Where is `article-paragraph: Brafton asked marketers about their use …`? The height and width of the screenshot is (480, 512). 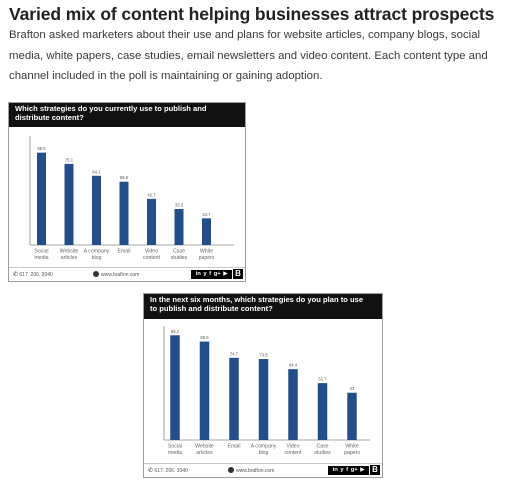
article-paragraph: Brafton asked marketers about their use … is located at coordinates (248, 55).